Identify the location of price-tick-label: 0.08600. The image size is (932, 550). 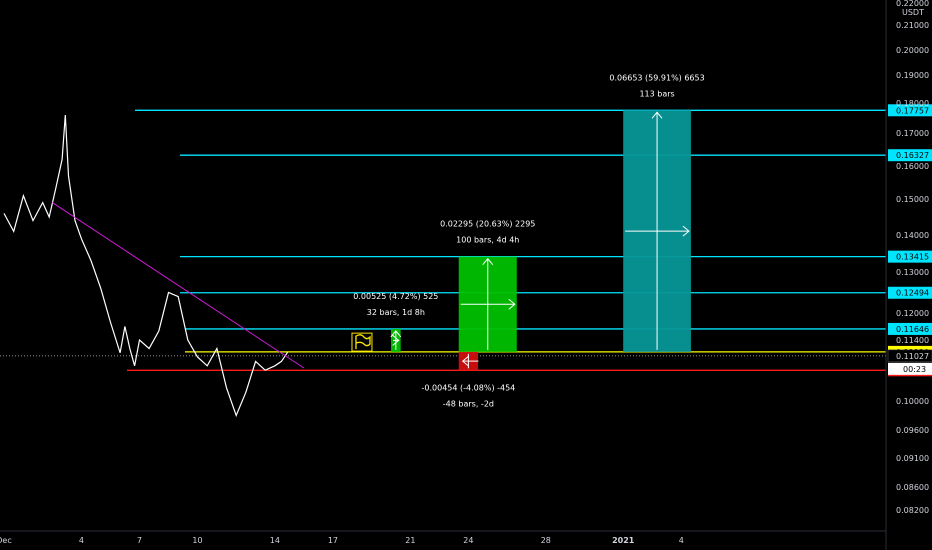
(912, 487).